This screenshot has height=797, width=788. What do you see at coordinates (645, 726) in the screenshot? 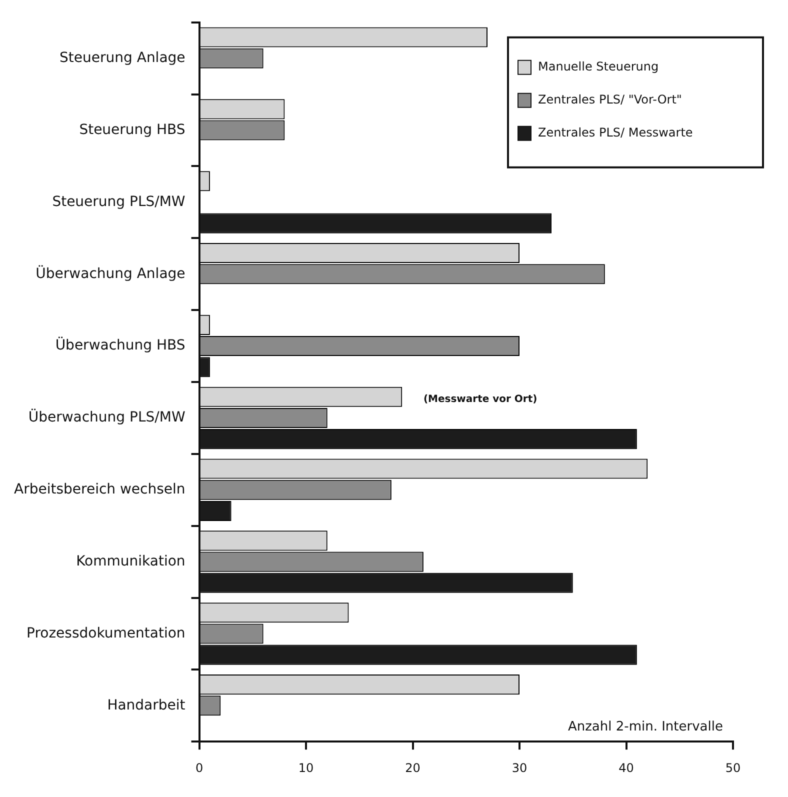
I see `x-axis-title: Anzahl 2-min. Intervalle` at bounding box center [645, 726].